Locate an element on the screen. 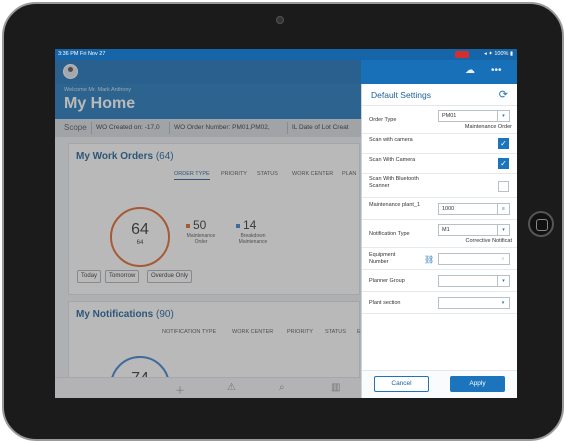  scope-chip: WO Created on: -17,0 is located at coordinates (127, 128).